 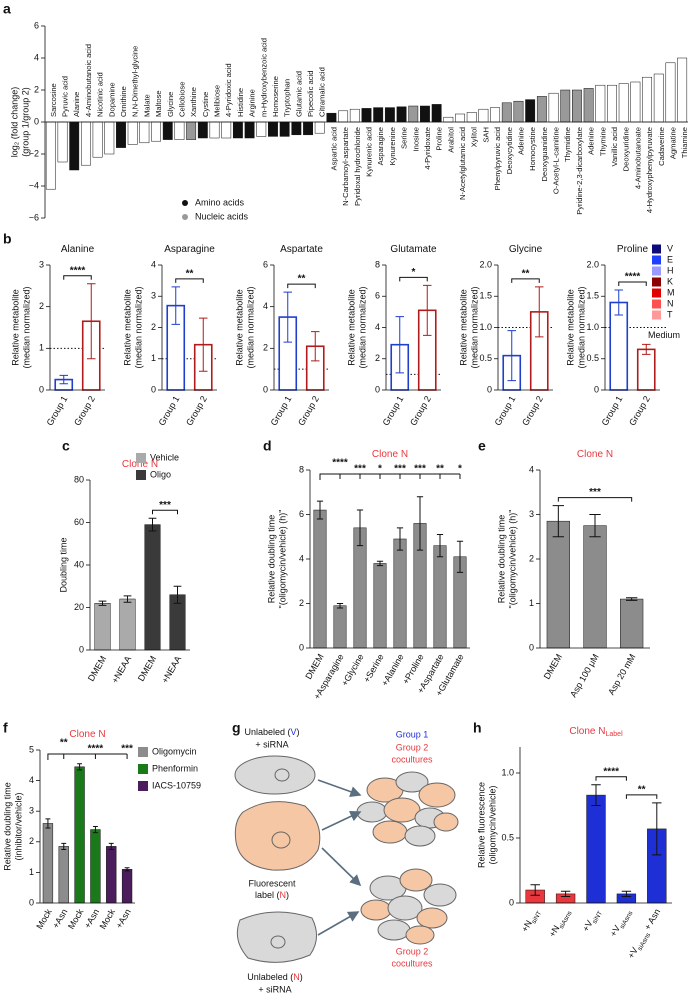 I want to click on x-tick-label: Adenine, so click(x=591, y=141).